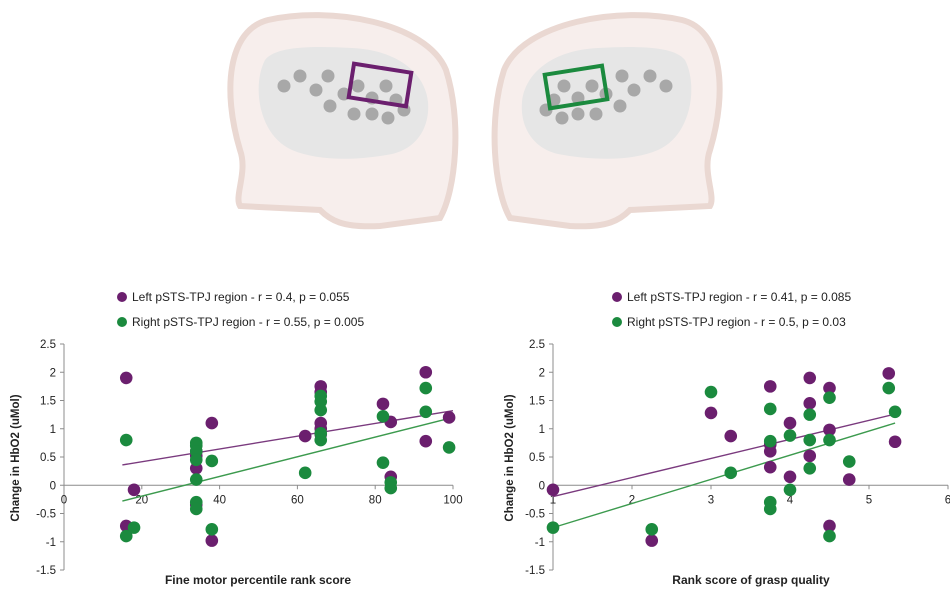 This screenshot has height=591, width=950. What do you see at coordinates (297, 500) in the screenshot?
I see `chart1-x-tick-label: 60` at bounding box center [297, 500].